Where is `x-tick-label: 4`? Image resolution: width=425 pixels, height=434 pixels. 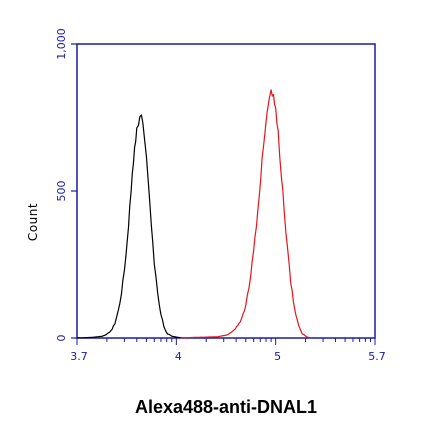
x-tick-label: 4 is located at coordinates (178, 356).